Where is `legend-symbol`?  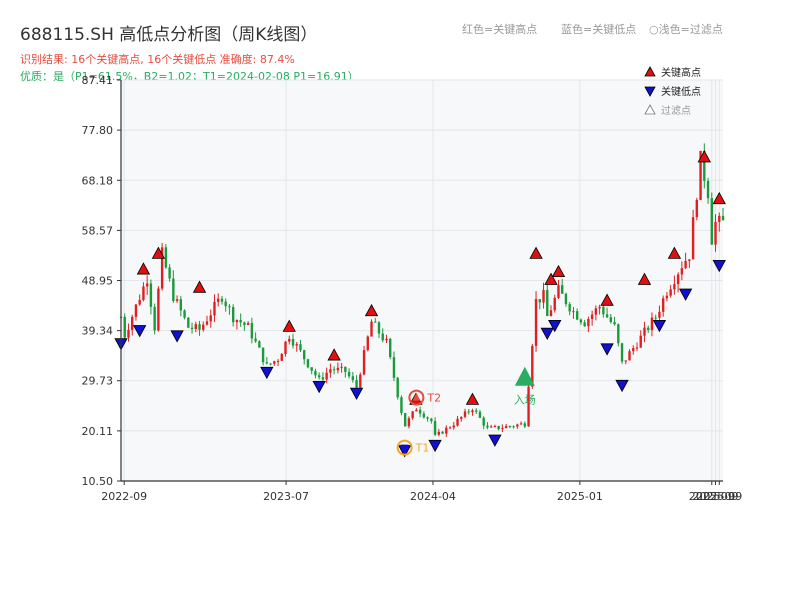 legend-symbol is located at coordinates (650, 109).